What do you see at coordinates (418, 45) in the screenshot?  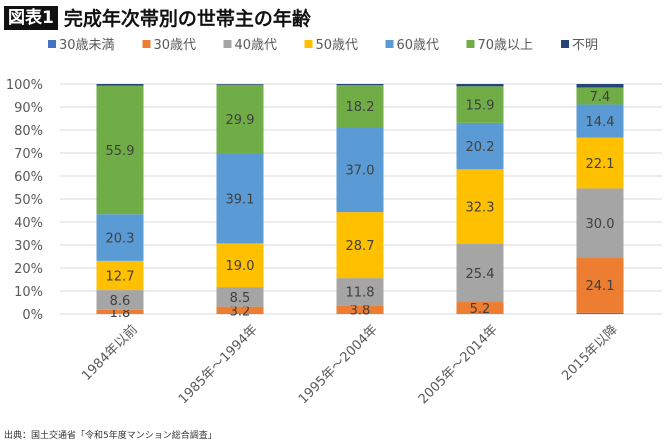 I see `legend-label: 60歳代` at bounding box center [418, 45].